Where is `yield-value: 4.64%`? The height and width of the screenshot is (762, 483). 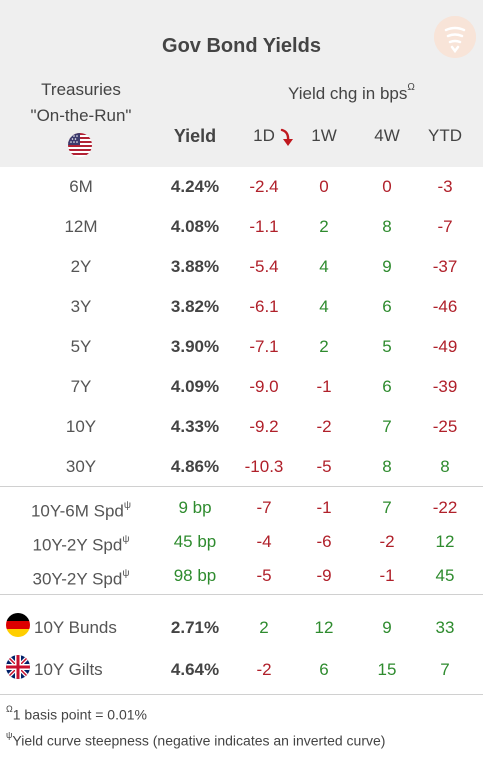
yield-value: 4.64% is located at coordinates (195, 669).